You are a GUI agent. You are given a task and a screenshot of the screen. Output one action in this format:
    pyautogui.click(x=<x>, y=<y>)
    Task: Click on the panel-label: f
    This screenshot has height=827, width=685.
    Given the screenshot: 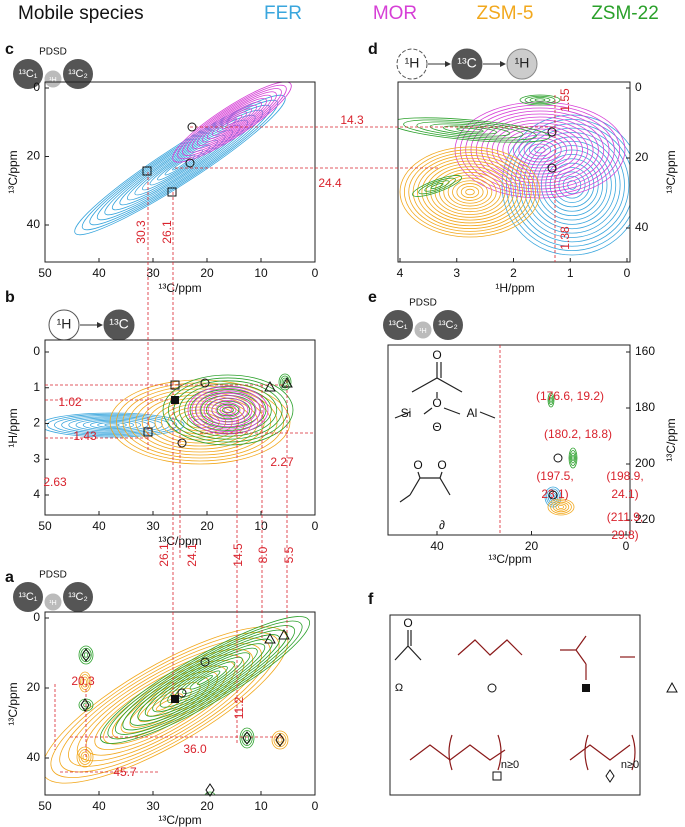 What is the action you would take?
    pyautogui.click(x=371, y=599)
    